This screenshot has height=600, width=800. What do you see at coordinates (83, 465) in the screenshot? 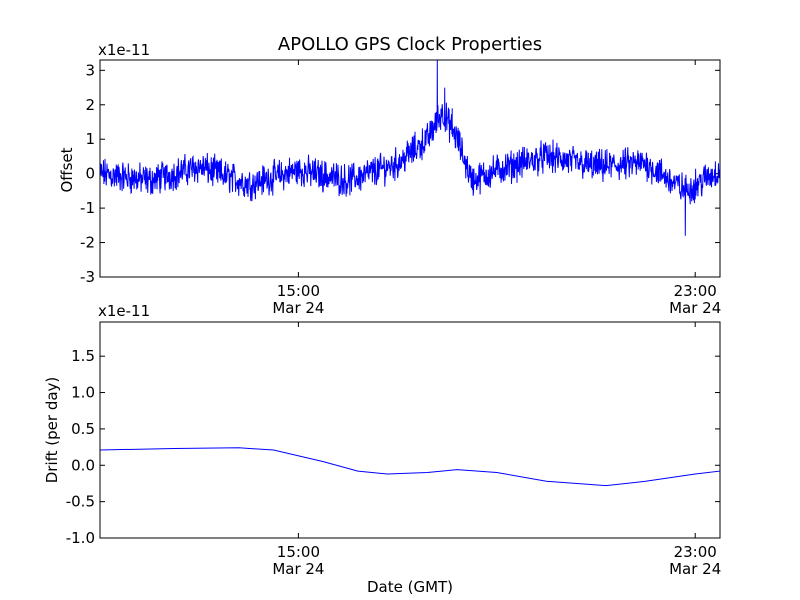
I see `drift-ytick-label: 0.0` at bounding box center [83, 465].